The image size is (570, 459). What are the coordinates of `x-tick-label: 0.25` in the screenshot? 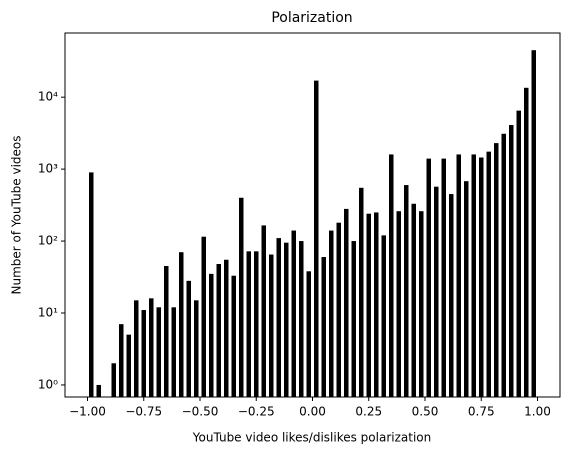 It's located at (368, 412).